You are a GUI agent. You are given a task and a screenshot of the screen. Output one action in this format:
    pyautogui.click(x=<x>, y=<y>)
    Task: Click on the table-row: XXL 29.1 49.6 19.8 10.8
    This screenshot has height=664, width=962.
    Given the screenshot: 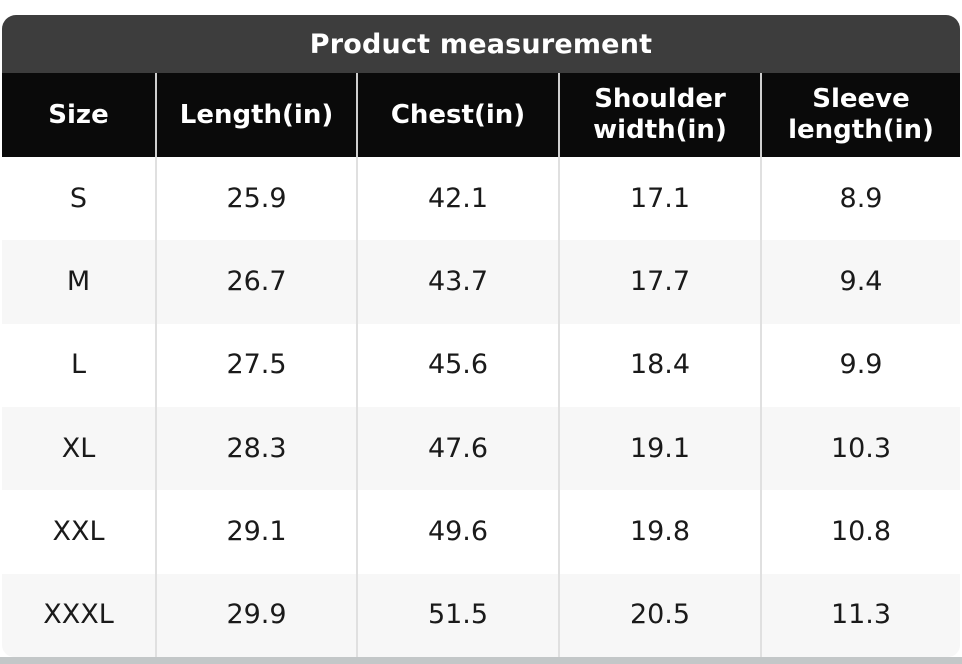 What is the action you would take?
    pyautogui.click(x=481, y=532)
    